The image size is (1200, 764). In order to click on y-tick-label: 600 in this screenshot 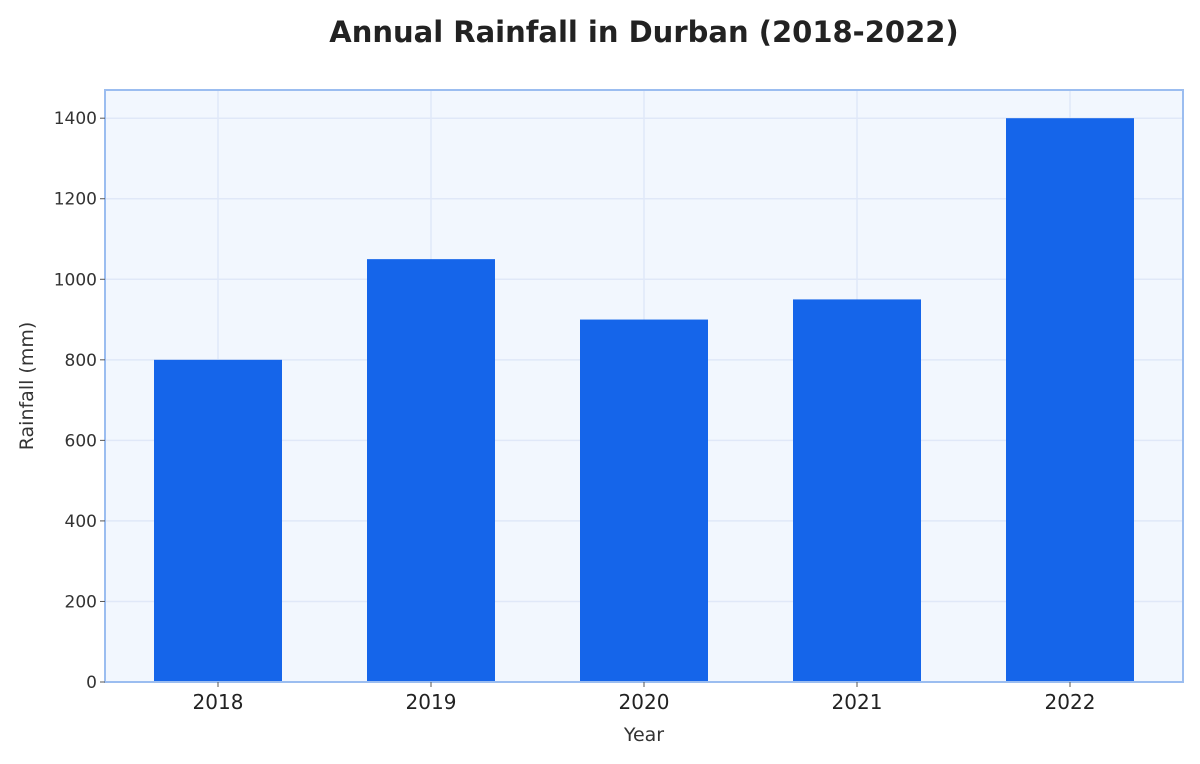, I will do `click(81, 441)`.